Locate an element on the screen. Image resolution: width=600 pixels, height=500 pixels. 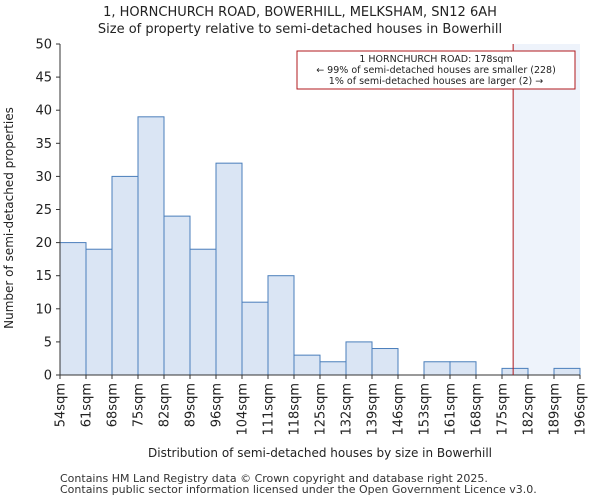
annotation-line-1: 1 HORNCHURCH ROAD: 178sqm is located at coordinates (435, 59).